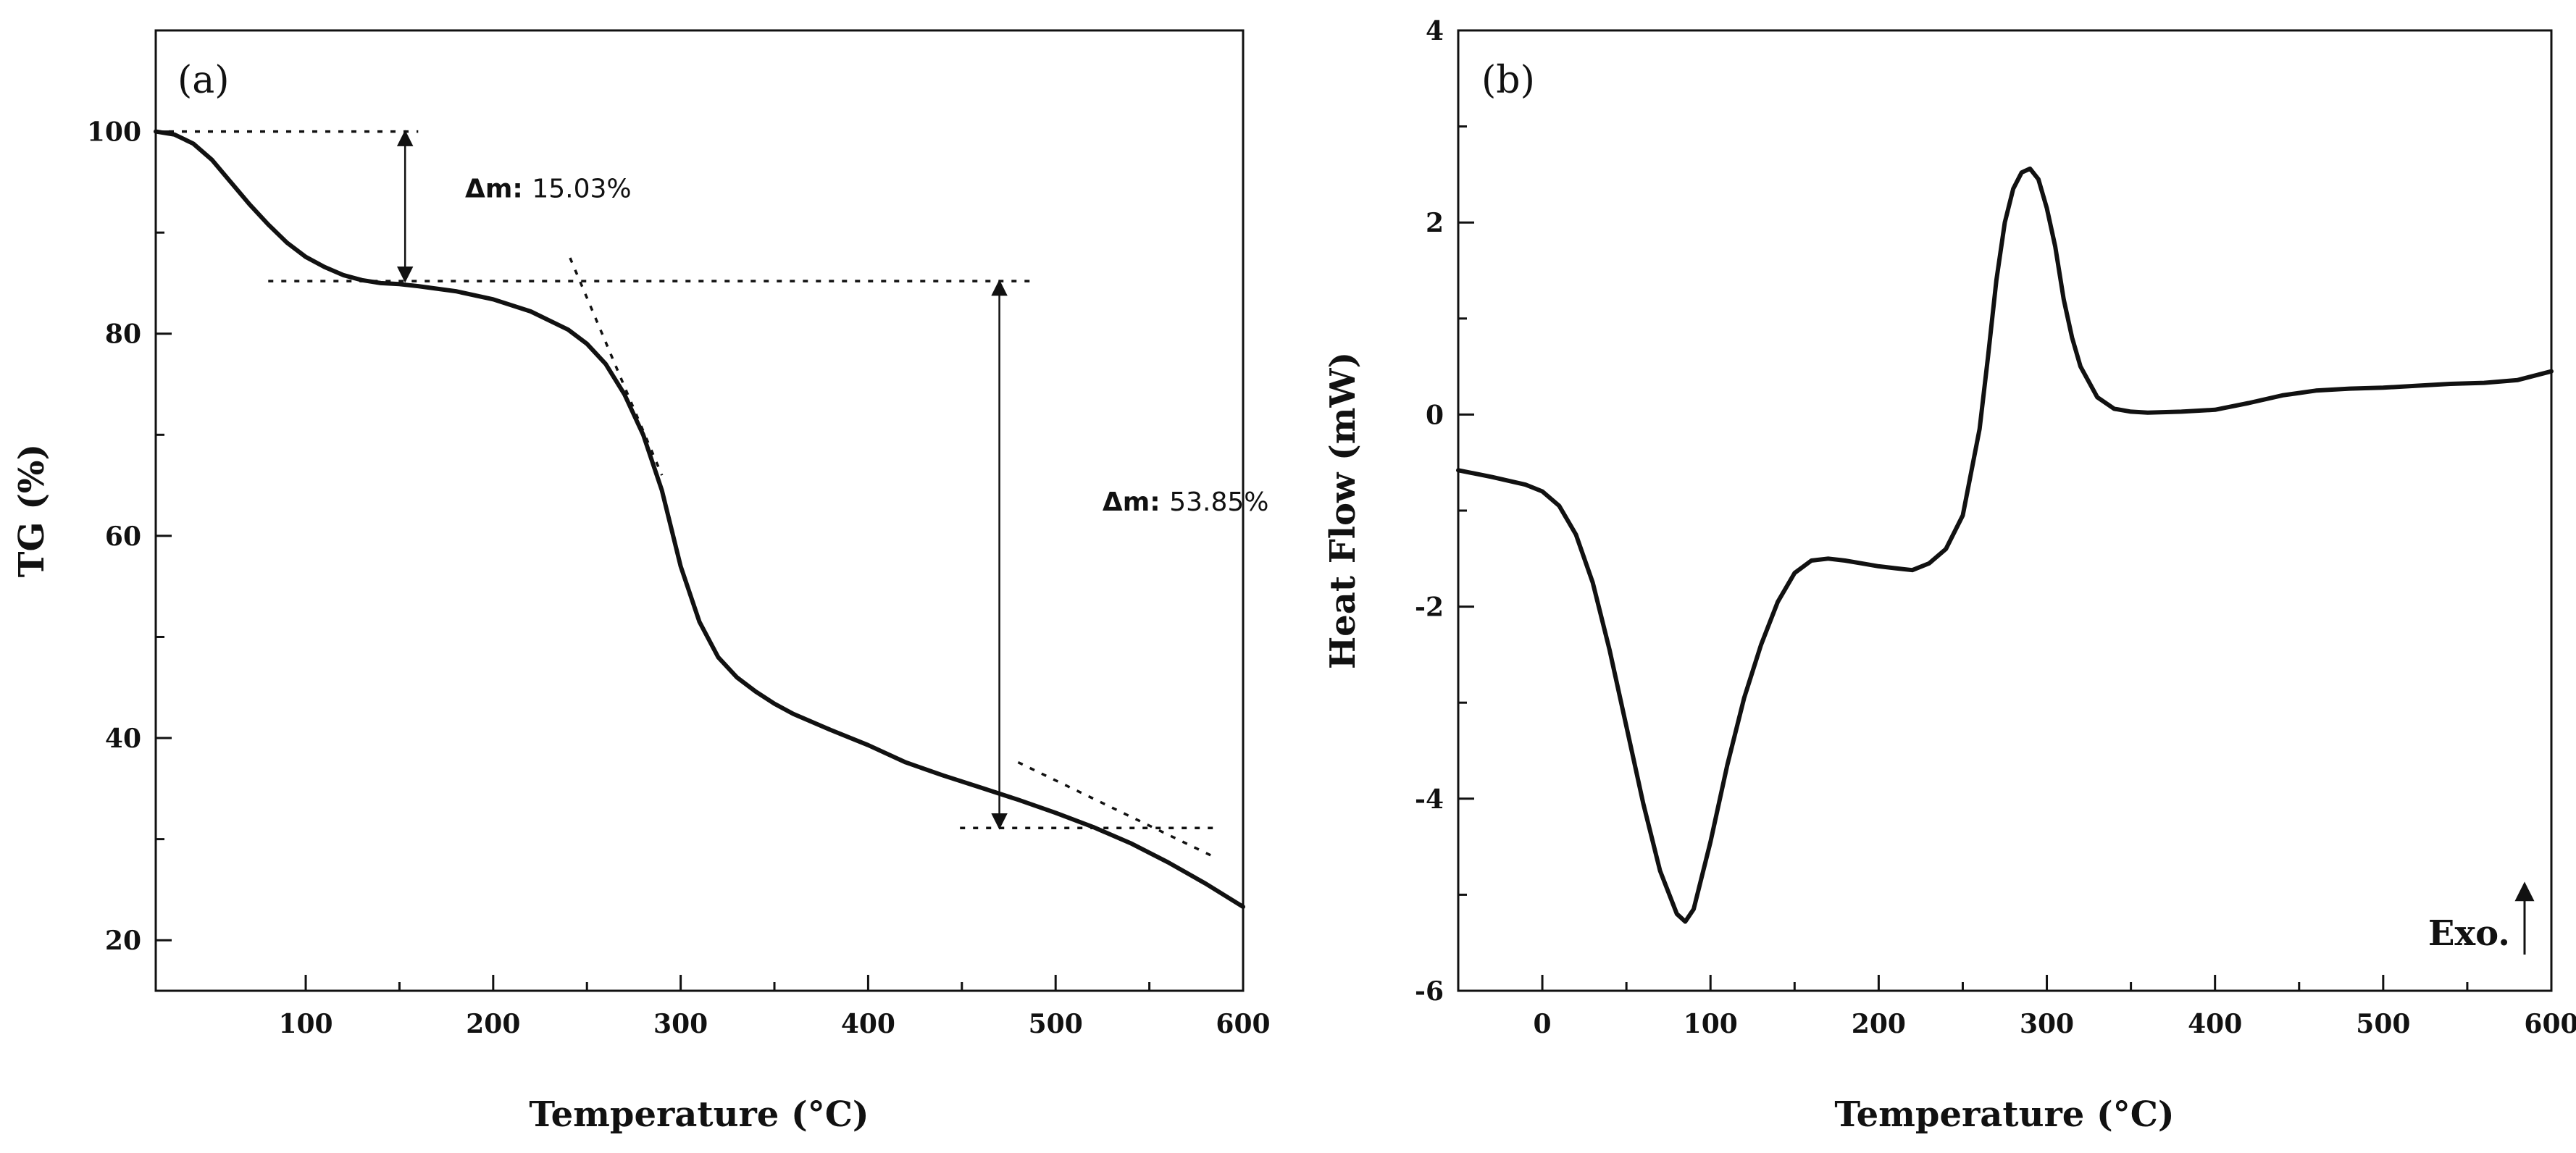  What do you see at coordinates (123, 941) in the screenshot?
I see `y-tick-label: 20` at bounding box center [123, 941].